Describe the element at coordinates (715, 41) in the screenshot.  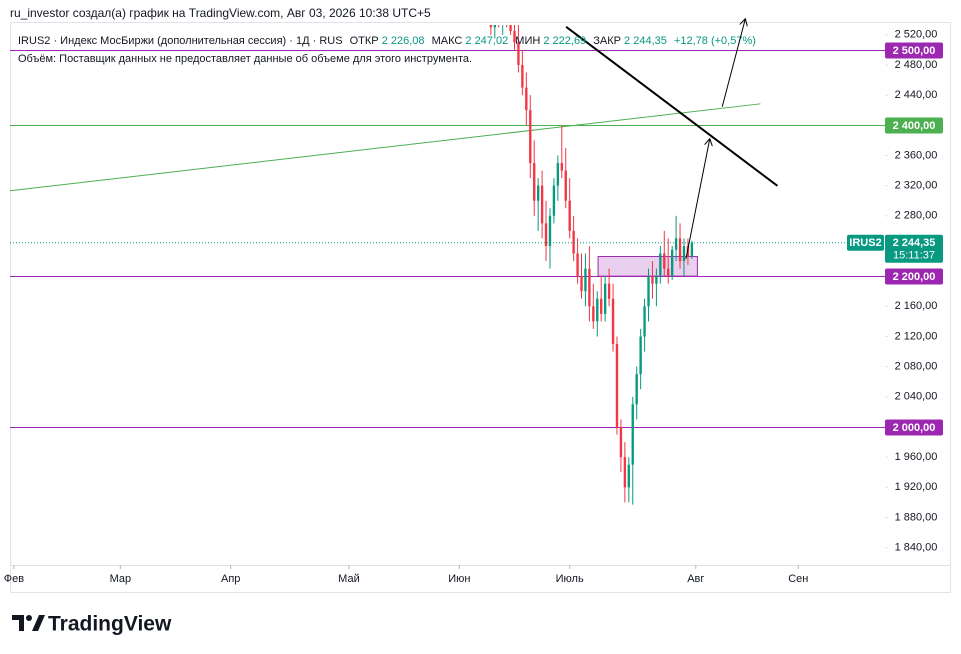
I see `legend-change: +12,78 (+0,57%)` at that location.